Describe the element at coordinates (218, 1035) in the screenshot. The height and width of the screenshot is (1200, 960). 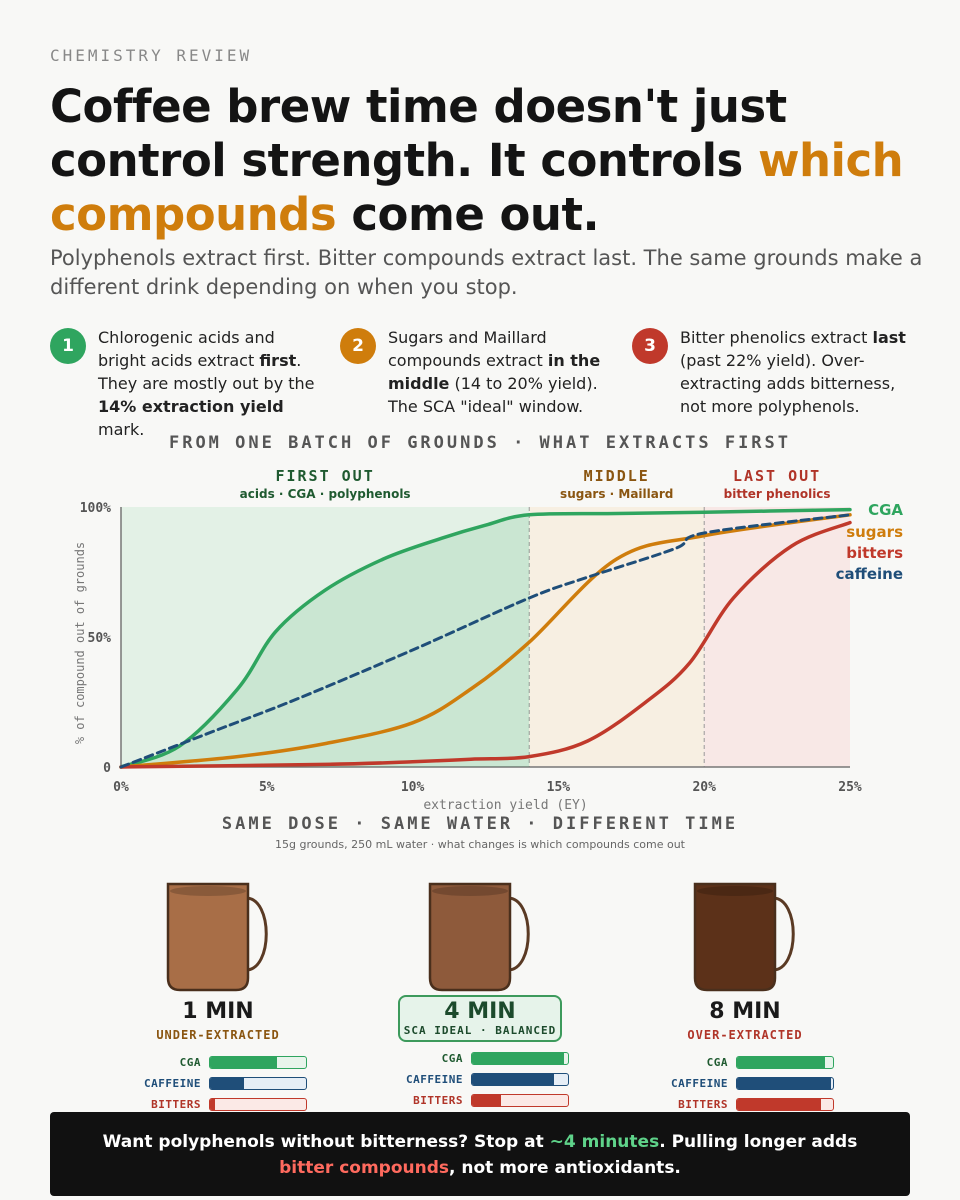
I see `extraction-verdict: UNDER-EXTRACTED` at that location.